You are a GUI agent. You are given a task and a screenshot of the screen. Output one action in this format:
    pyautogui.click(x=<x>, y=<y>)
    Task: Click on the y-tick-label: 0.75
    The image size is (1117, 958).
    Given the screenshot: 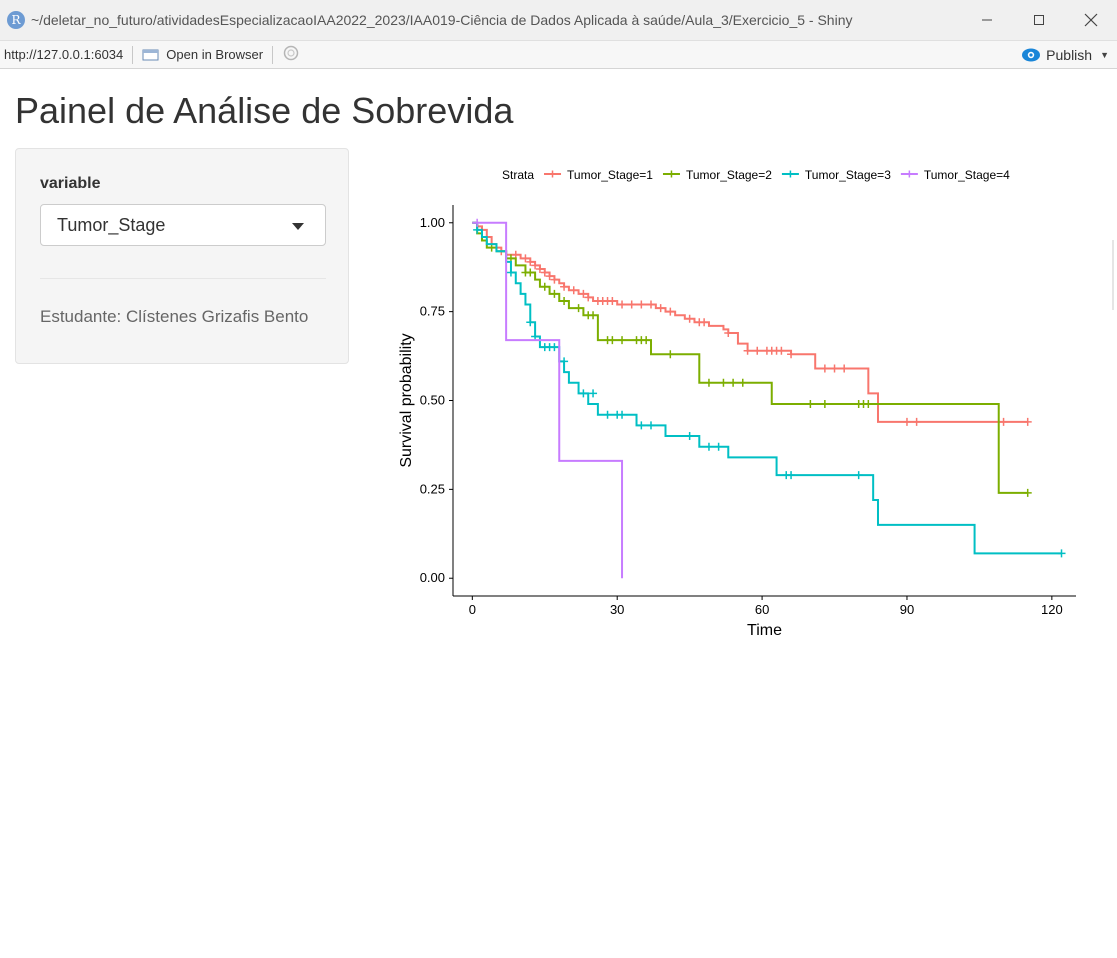 What is the action you would take?
    pyautogui.click(x=432, y=311)
    